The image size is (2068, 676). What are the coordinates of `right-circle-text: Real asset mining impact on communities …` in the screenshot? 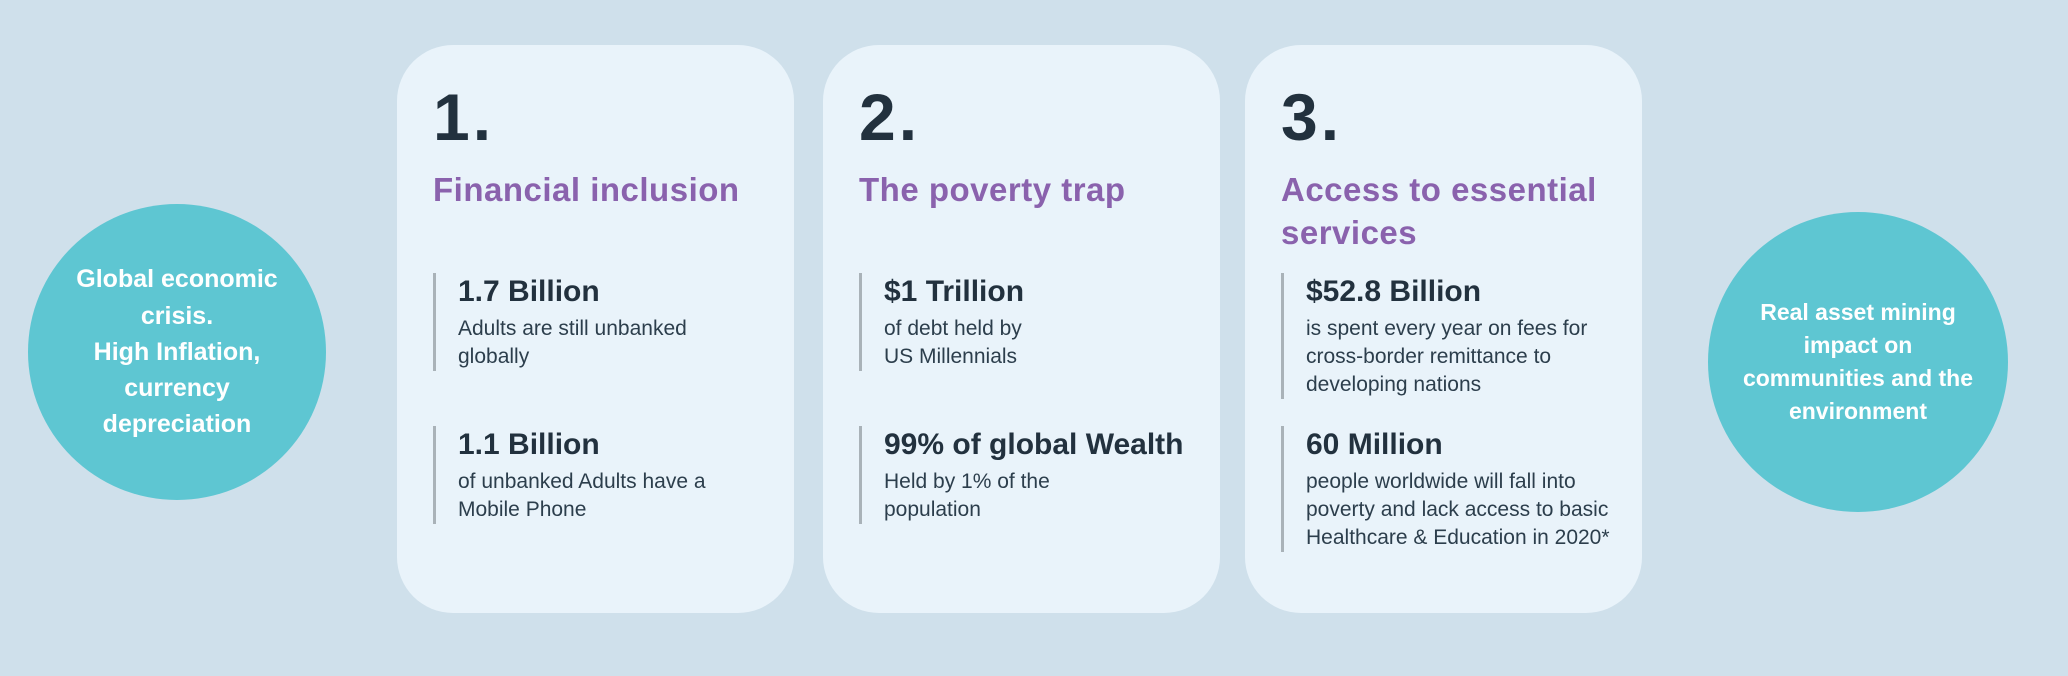 It's located at (1858, 361).